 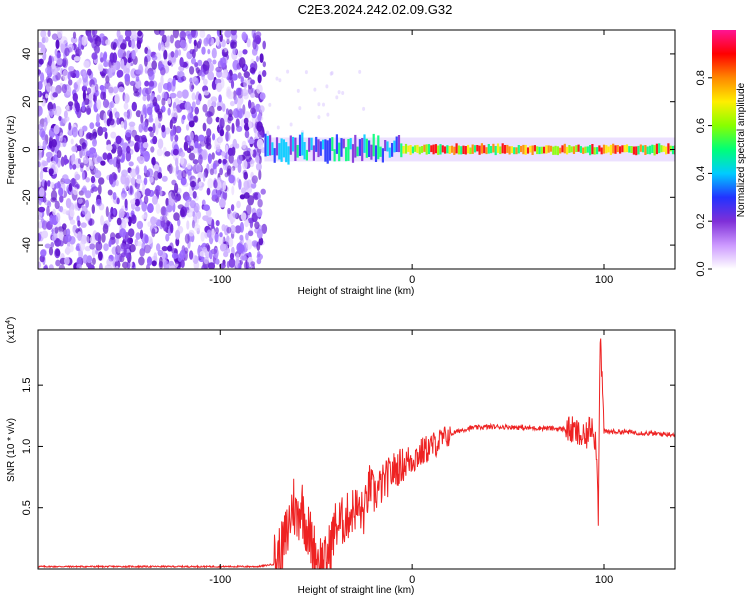 What do you see at coordinates (27, 446) in the screenshot?
I see `y-tick-label: 1.0` at bounding box center [27, 446].